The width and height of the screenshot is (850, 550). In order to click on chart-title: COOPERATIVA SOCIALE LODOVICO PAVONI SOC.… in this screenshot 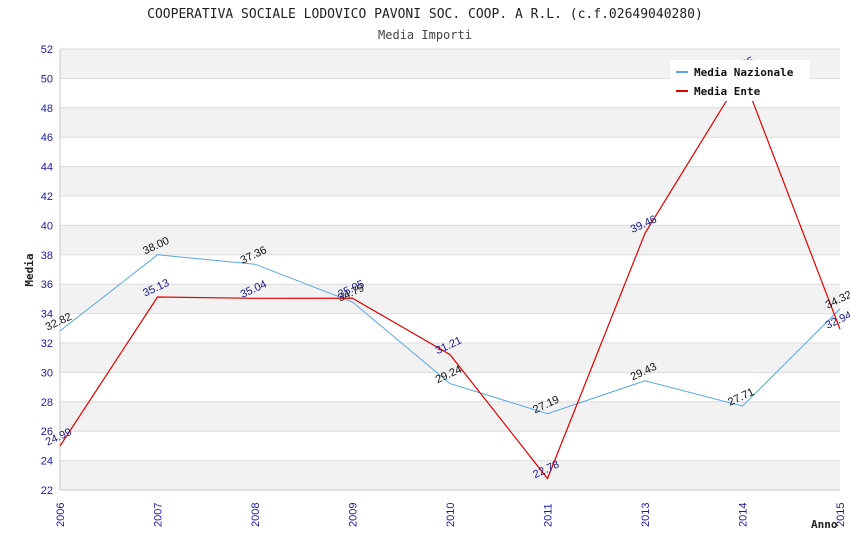, I will do `click(425, 14)`.